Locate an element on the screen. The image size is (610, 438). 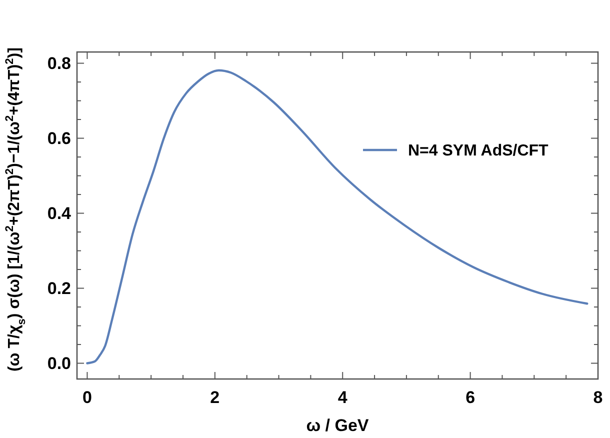
legend-label: N=4 SYM AdS/CFT is located at coordinates (478, 151).